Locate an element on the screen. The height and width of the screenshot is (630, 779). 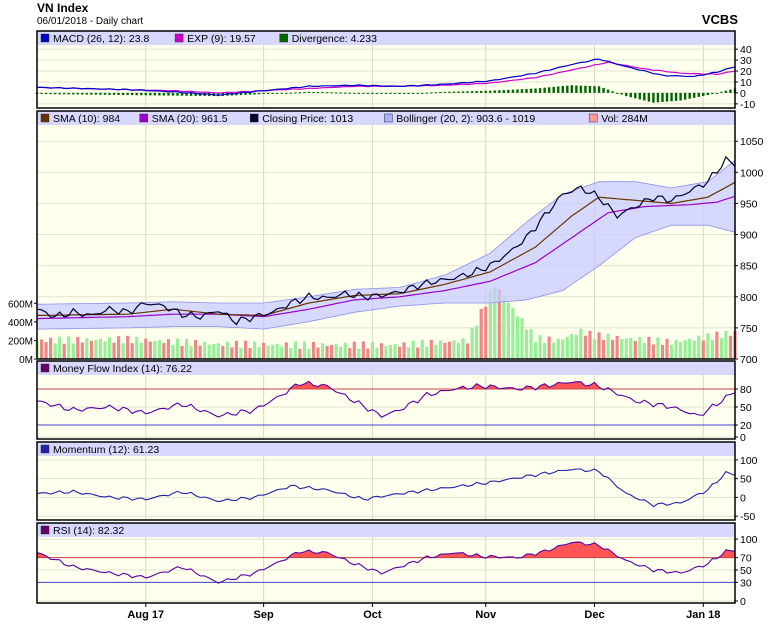
y-tick-label: 750 is located at coordinates (749, 329).